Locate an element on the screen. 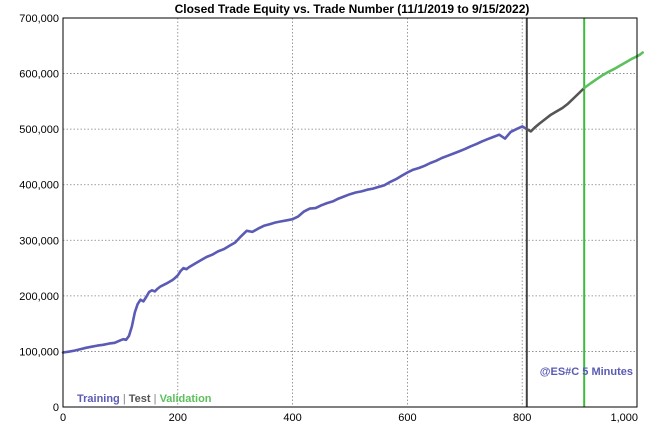  y-tick-label: 700,000 is located at coordinates (39, 19).